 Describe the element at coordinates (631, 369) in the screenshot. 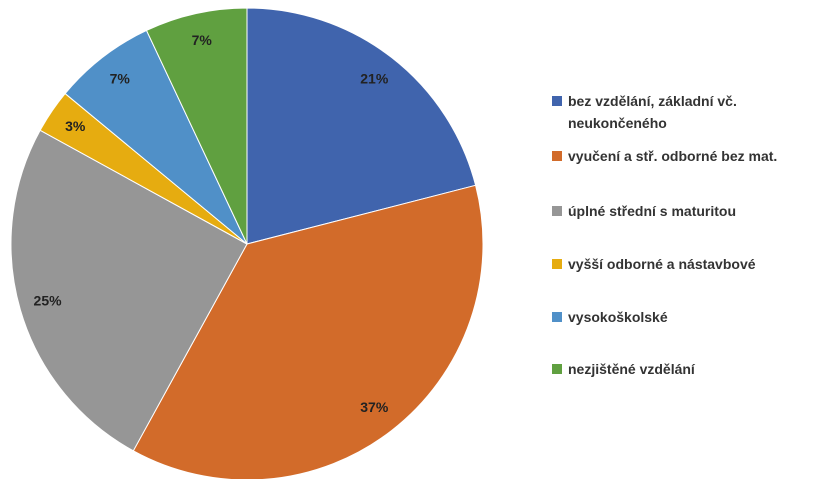

I see `legend-label: nezjištěné vzdělání` at that location.